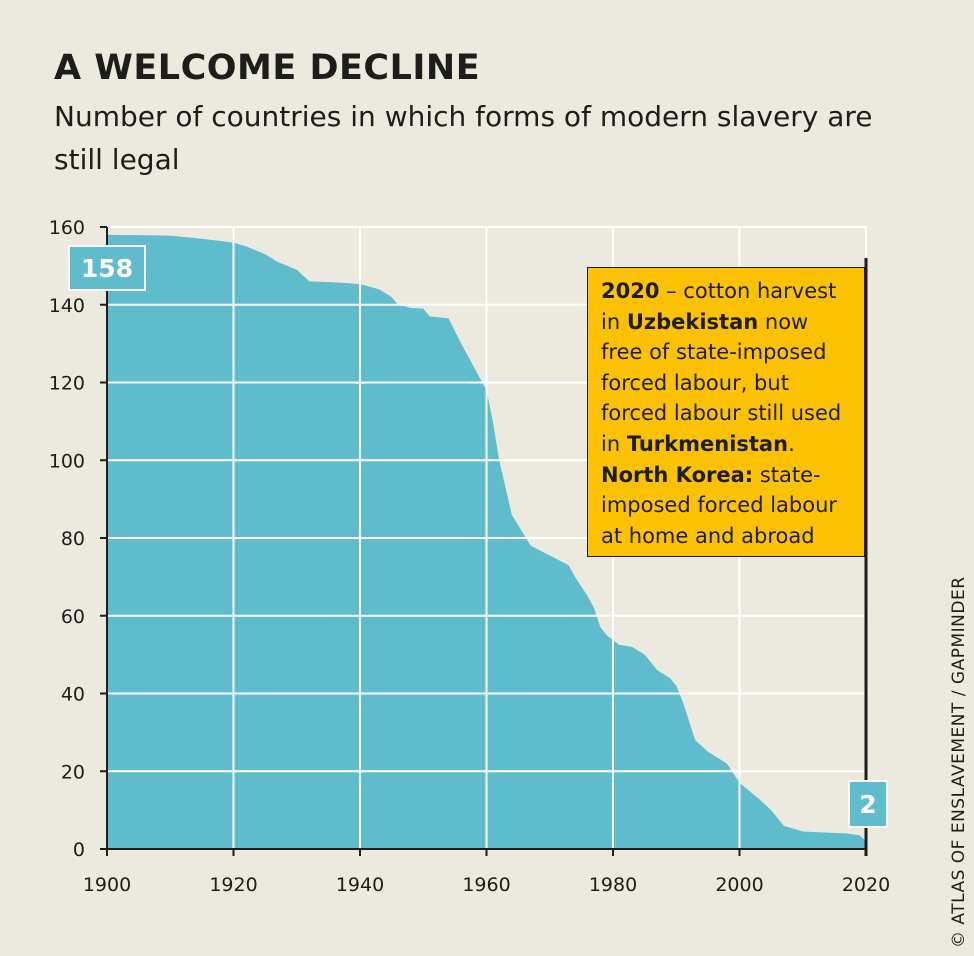  What do you see at coordinates (707, 443) in the screenshot?
I see `annotation-country-turkmenistan: Turkmenistan` at bounding box center [707, 443].